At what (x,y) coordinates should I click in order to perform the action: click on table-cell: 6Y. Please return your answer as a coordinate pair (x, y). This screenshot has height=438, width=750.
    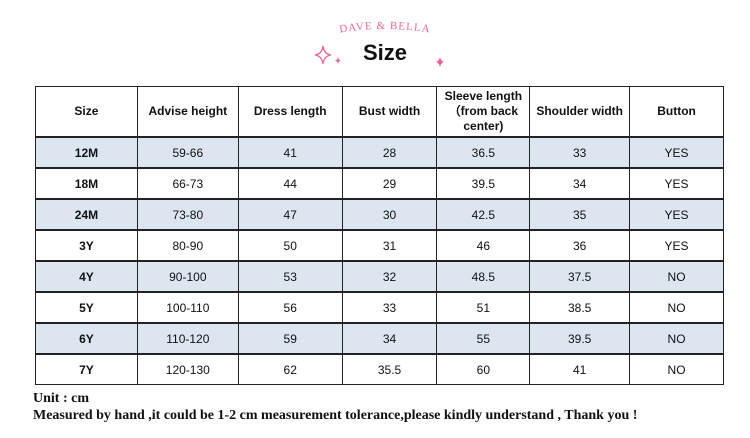
    Looking at the image, I should click on (86, 338).